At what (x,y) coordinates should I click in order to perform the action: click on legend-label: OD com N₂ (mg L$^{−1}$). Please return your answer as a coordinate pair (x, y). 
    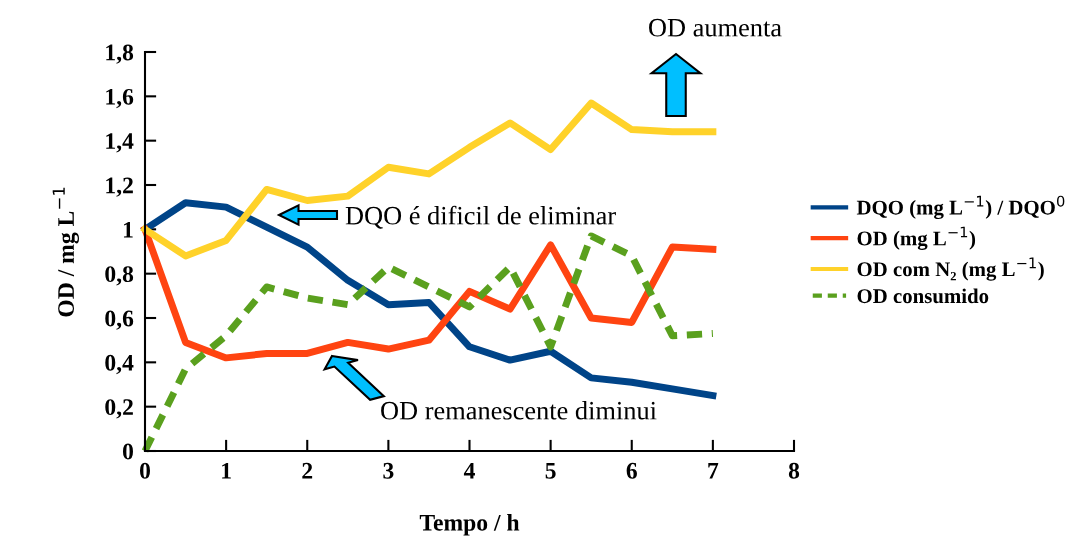
    Looking at the image, I should click on (950, 269).